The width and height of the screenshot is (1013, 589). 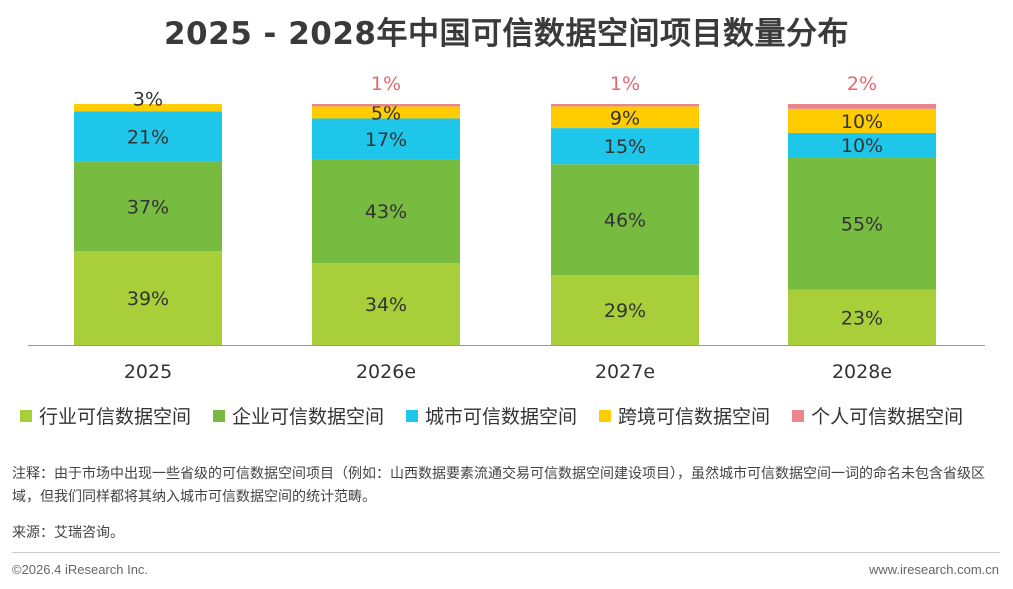 I want to click on x-tick-label: 2027e, so click(x=625, y=372).